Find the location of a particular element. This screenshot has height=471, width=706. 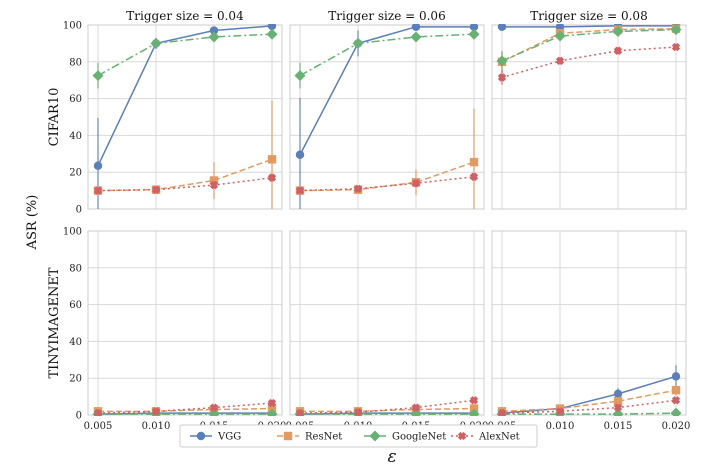

x-tick-label: 0.005 is located at coordinates (98, 426).